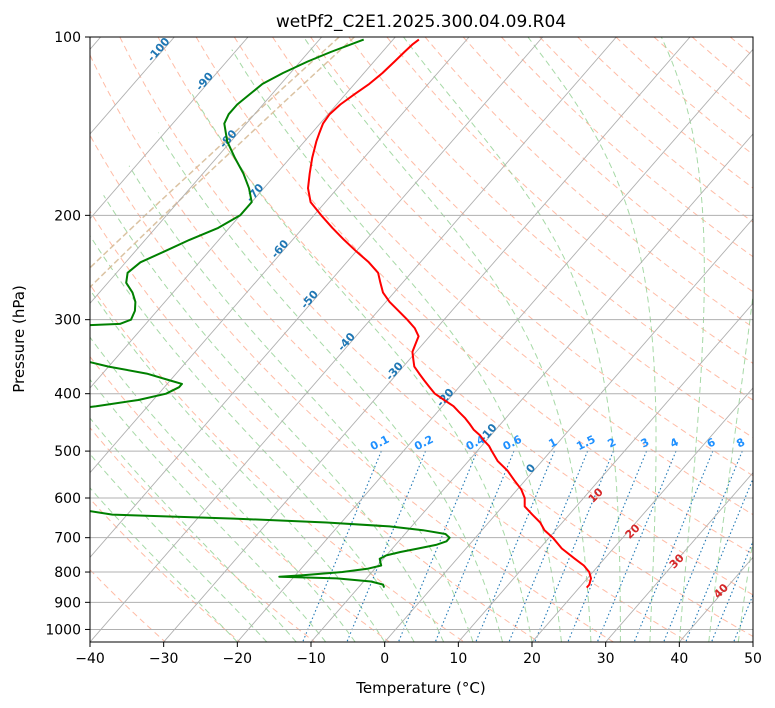  Describe the element at coordinates (67, 216) in the screenshot. I see `y-tick-label: 200` at that location.